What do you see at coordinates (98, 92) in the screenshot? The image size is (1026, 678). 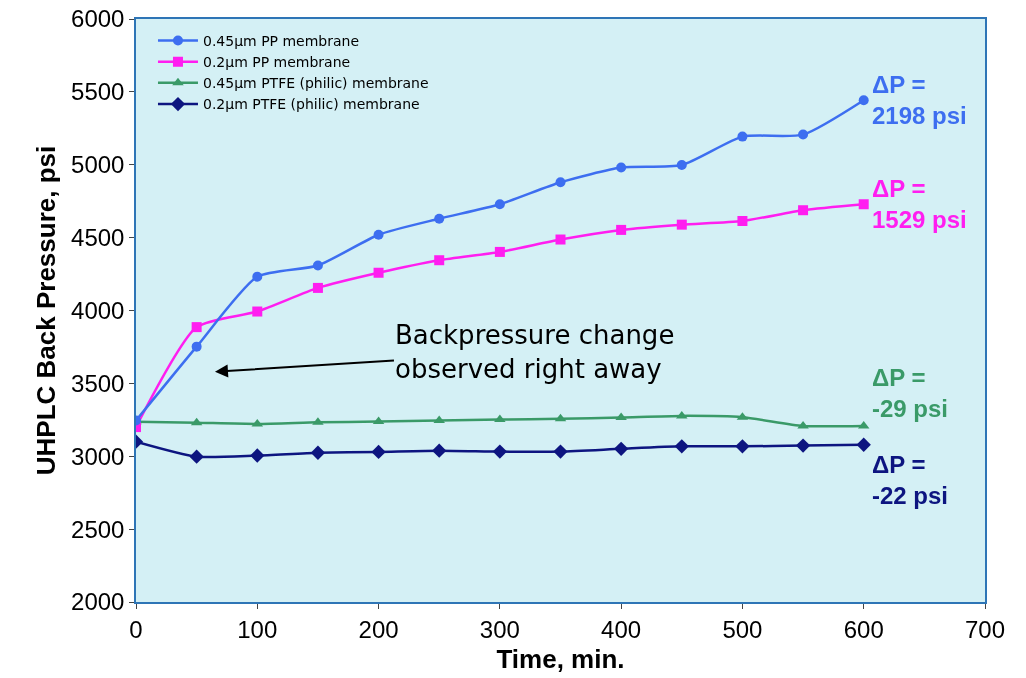 I see `y-tick-label: 5500` at bounding box center [98, 92].